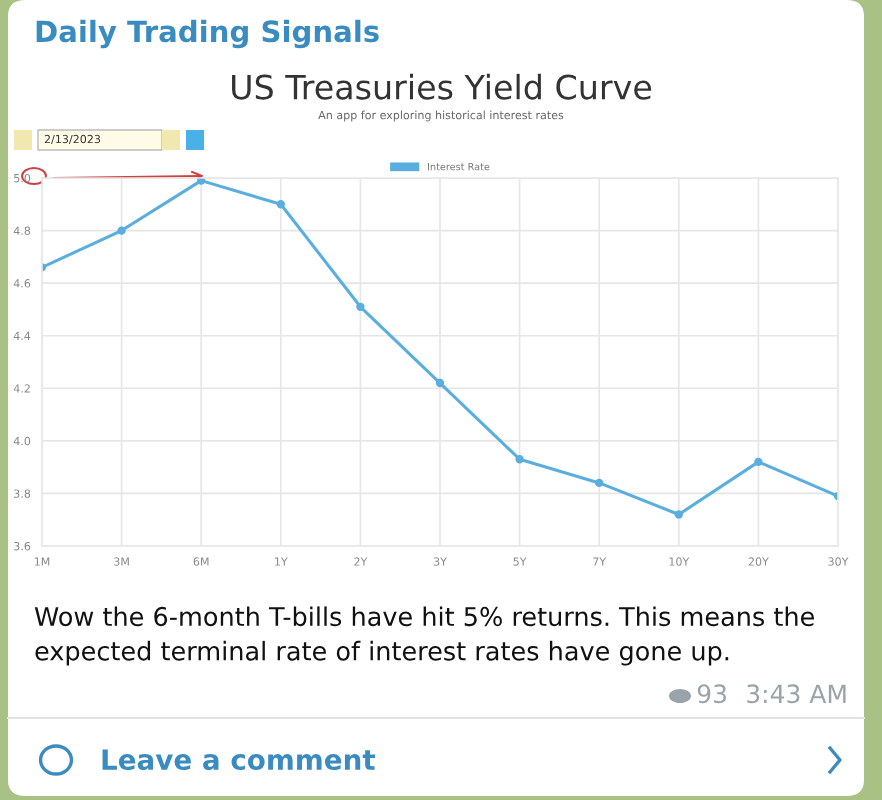 This screenshot has width=882, height=800. I want to click on text: Daily Trading Signals, so click(207, 34).